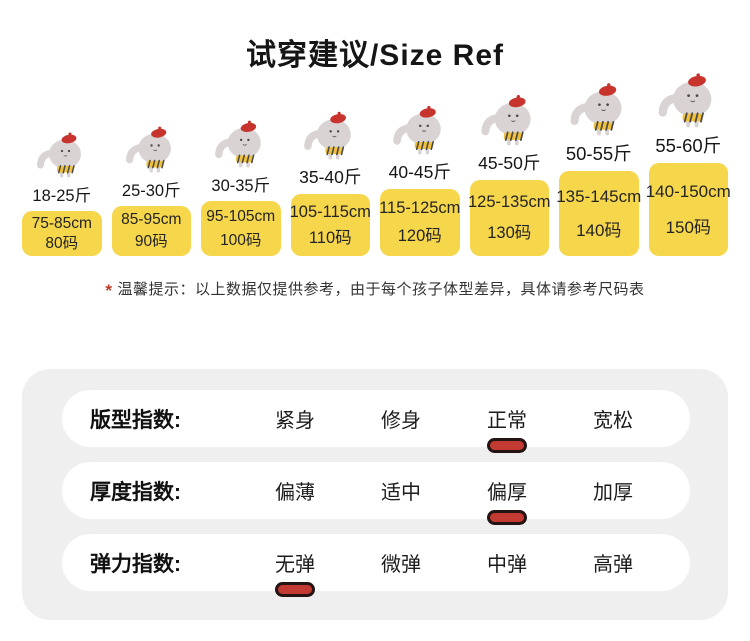 Image resolution: width=750 pixels, height=641 pixels. I want to click on size-code-label: 80码, so click(62, 243).